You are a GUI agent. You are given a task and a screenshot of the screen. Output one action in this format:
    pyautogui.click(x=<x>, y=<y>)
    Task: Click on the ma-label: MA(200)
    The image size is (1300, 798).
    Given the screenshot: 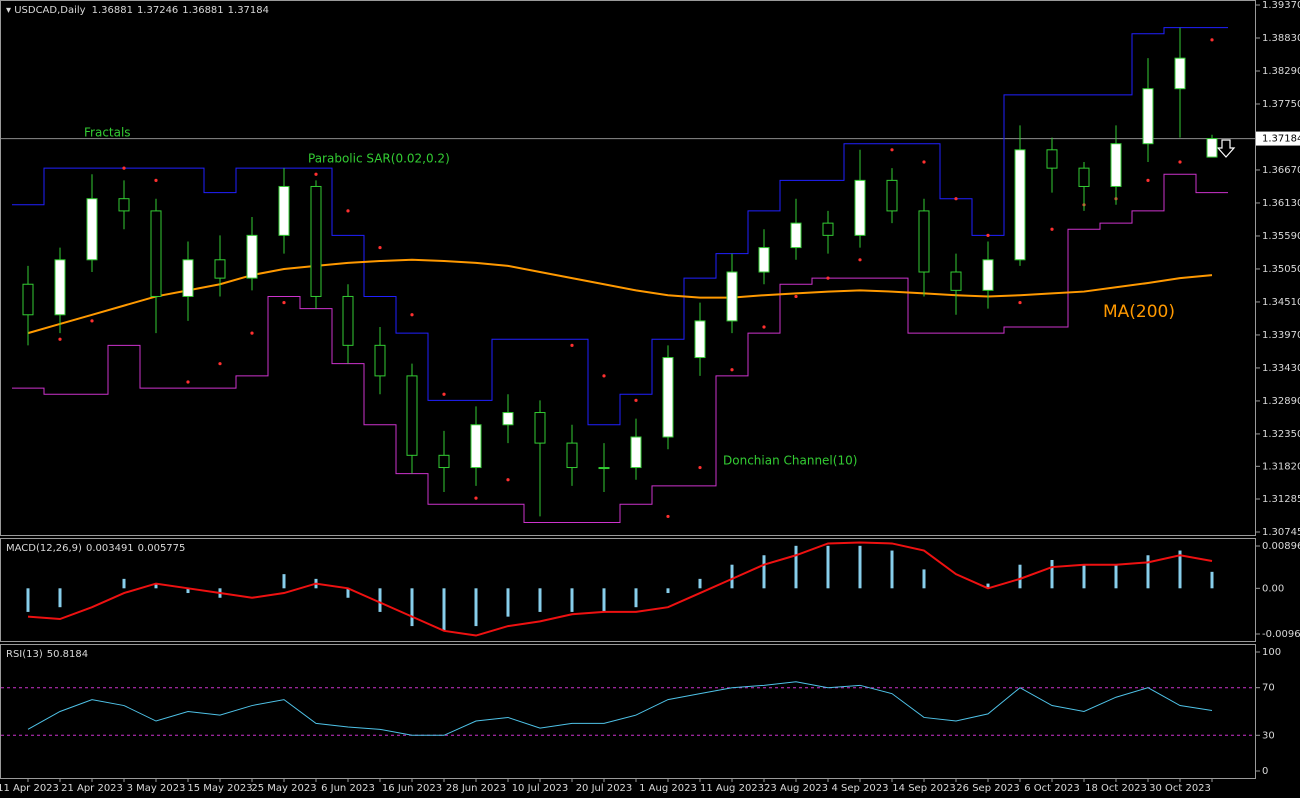 What is the action you would take?
    pyautogui.click(x=1139, y=312)
    